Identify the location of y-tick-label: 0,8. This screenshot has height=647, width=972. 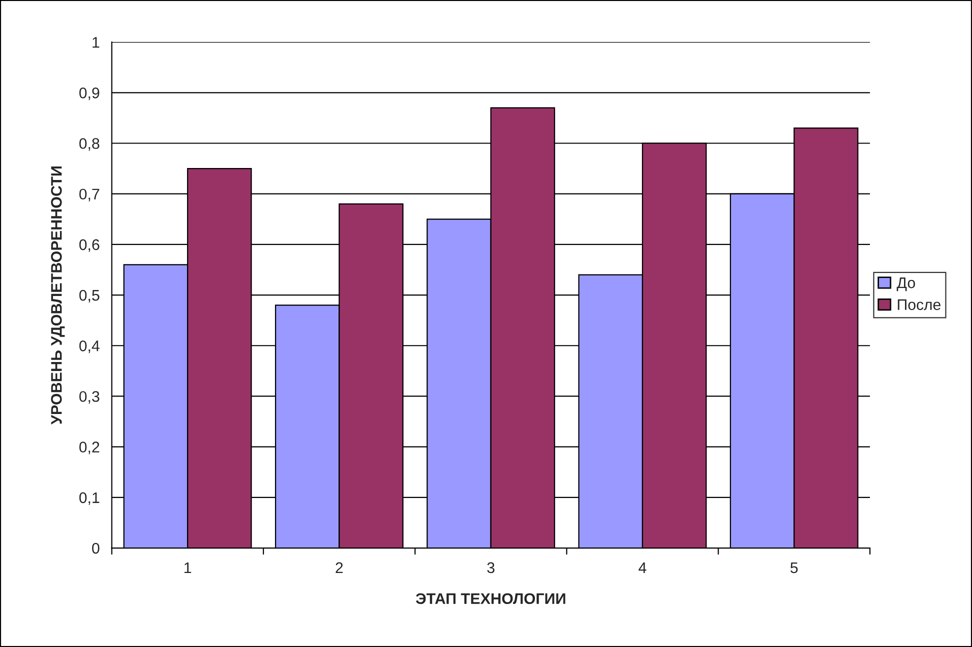
(89, 144).